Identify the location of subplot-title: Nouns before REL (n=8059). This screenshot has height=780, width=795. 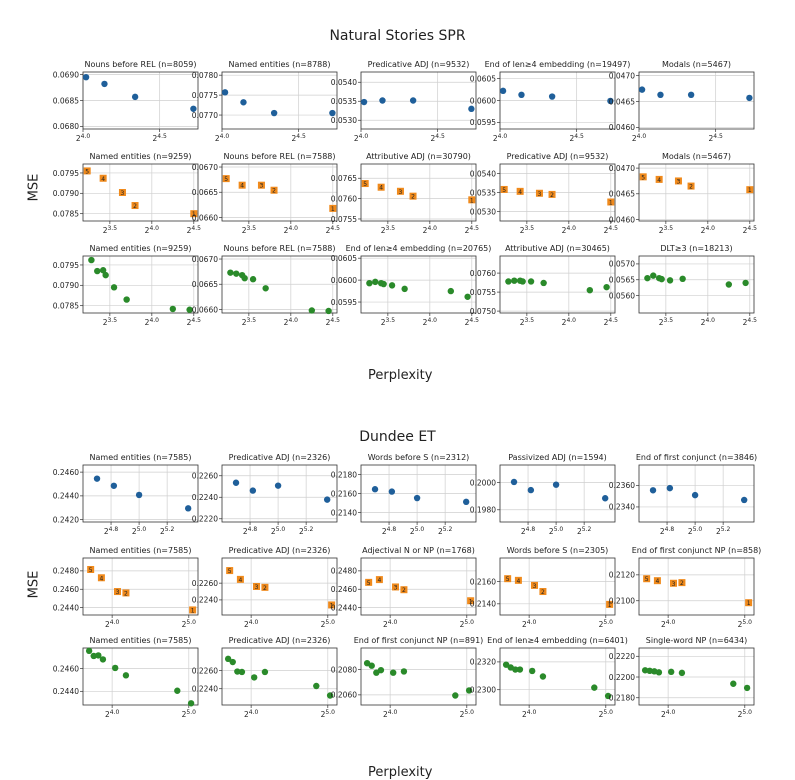
(140, 64).